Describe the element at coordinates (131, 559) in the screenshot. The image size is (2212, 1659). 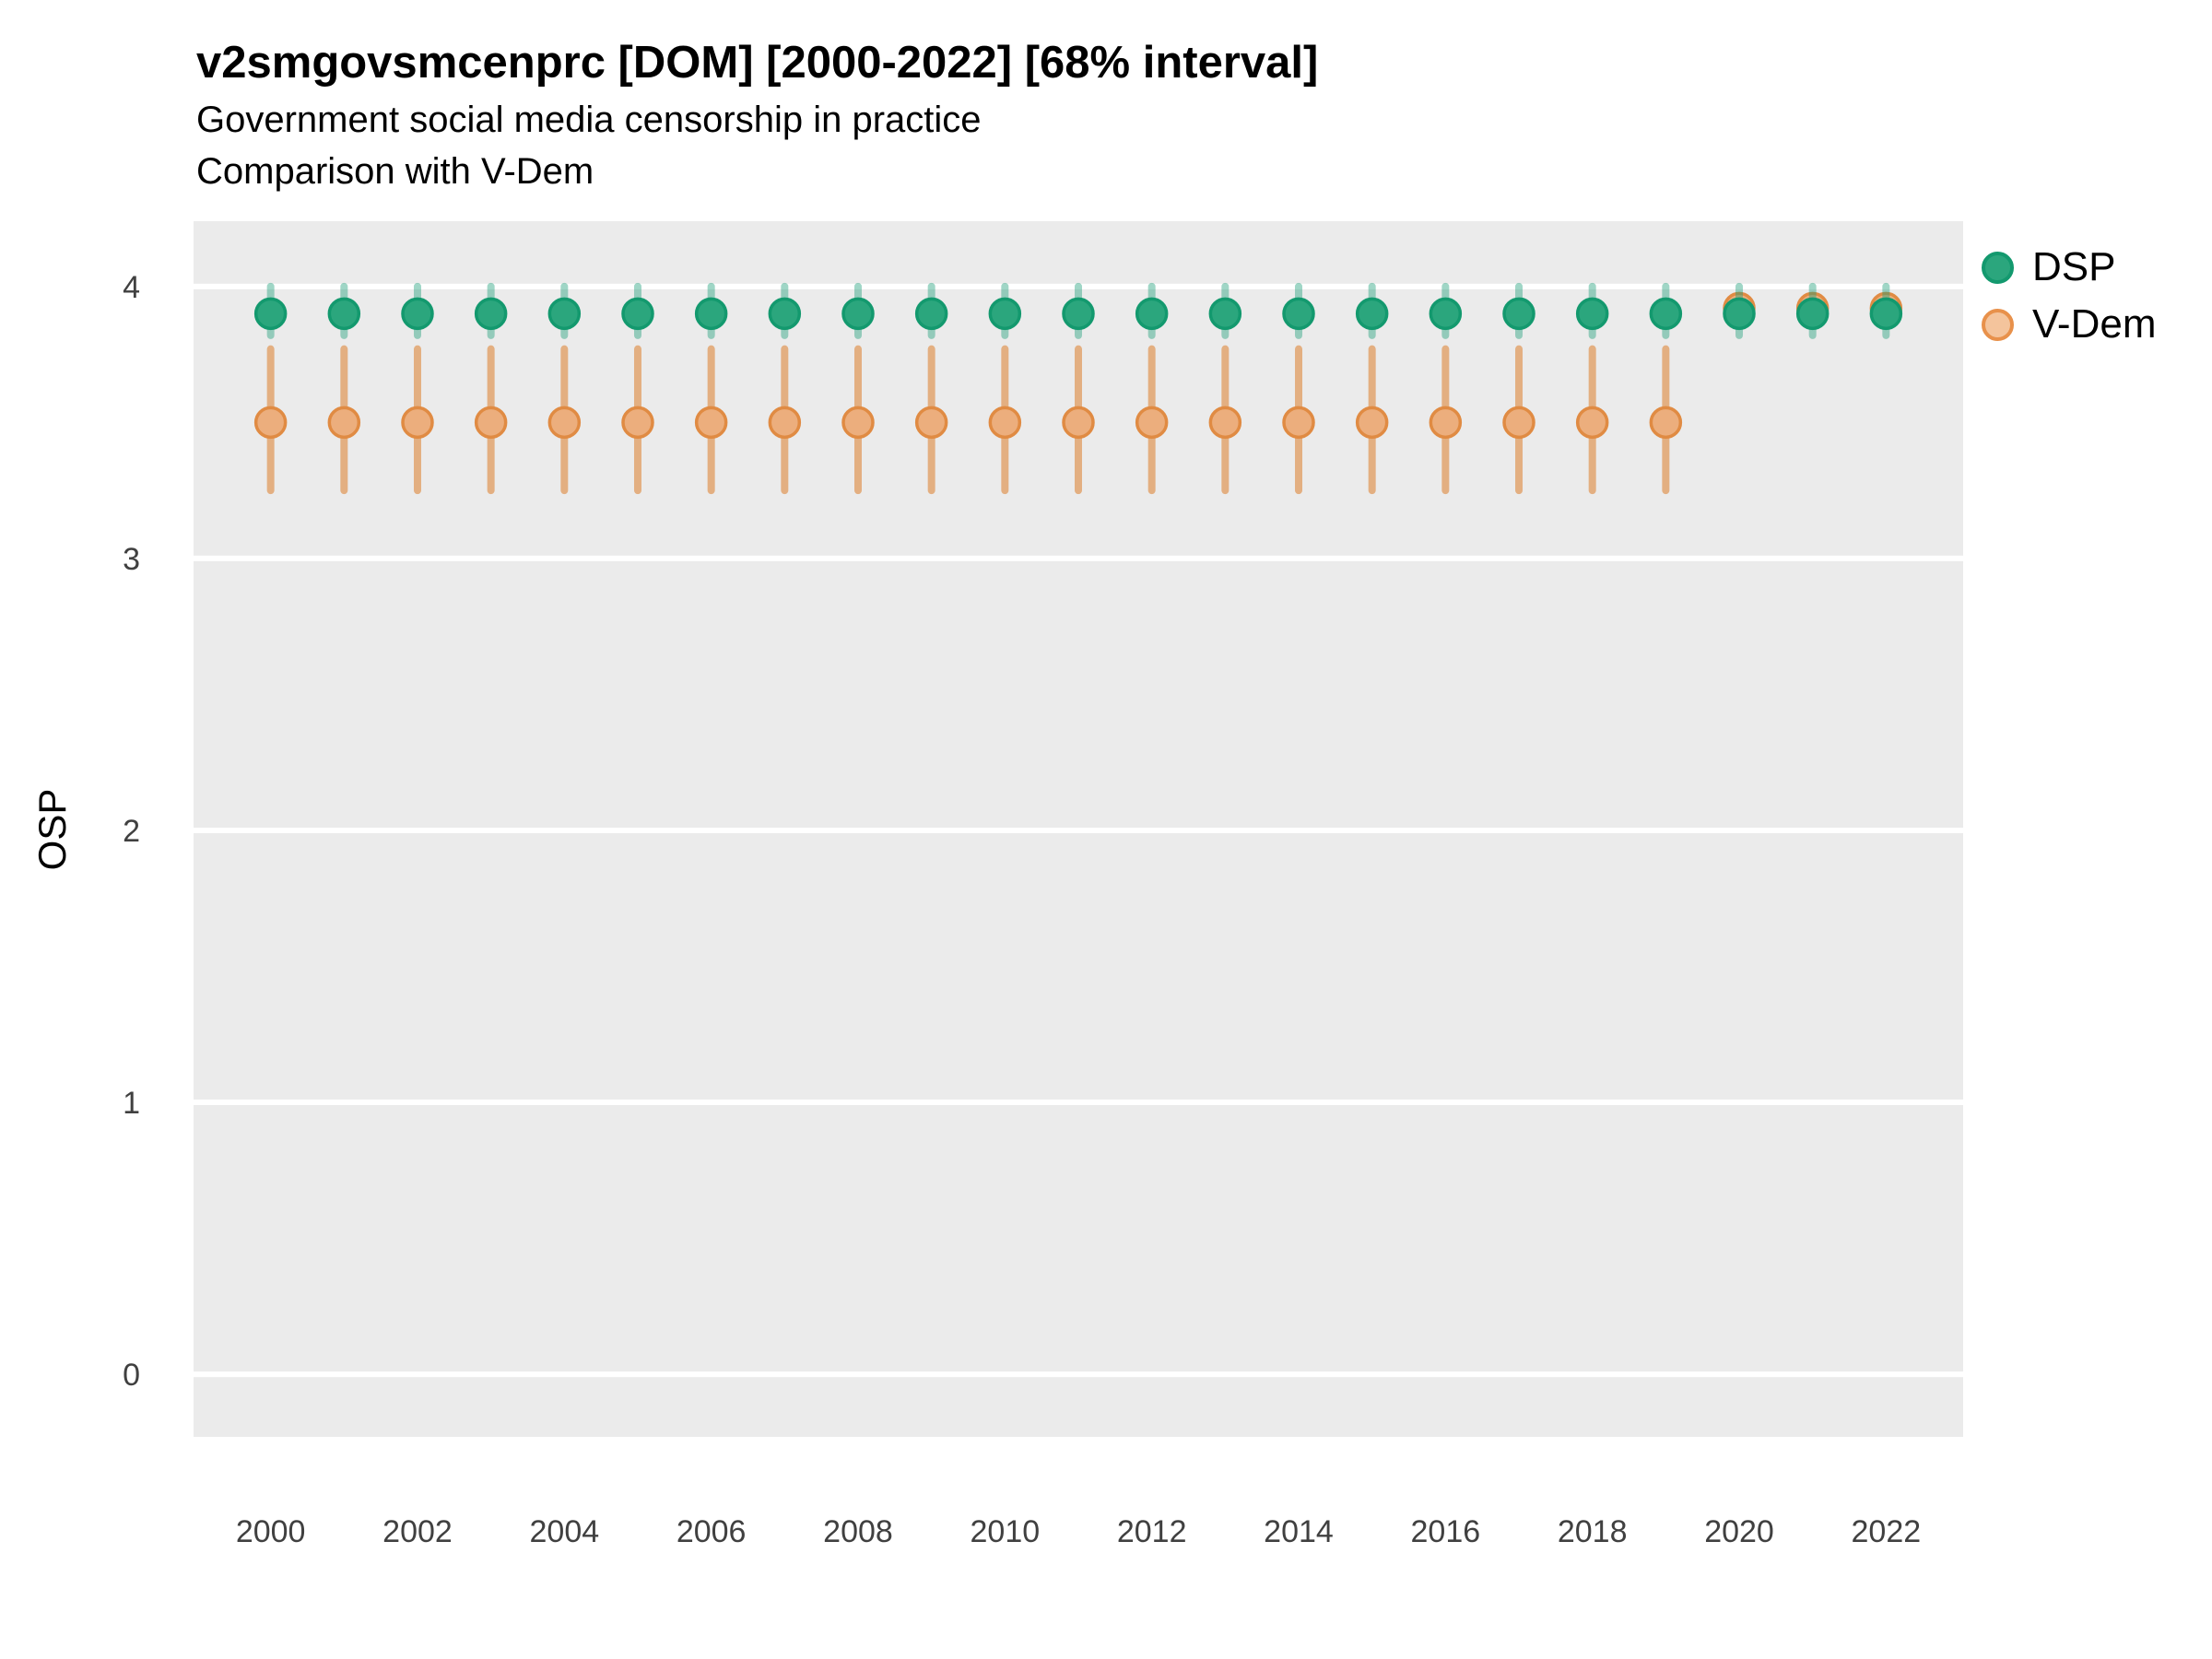
I see `y-tick-label: 3` at that location.